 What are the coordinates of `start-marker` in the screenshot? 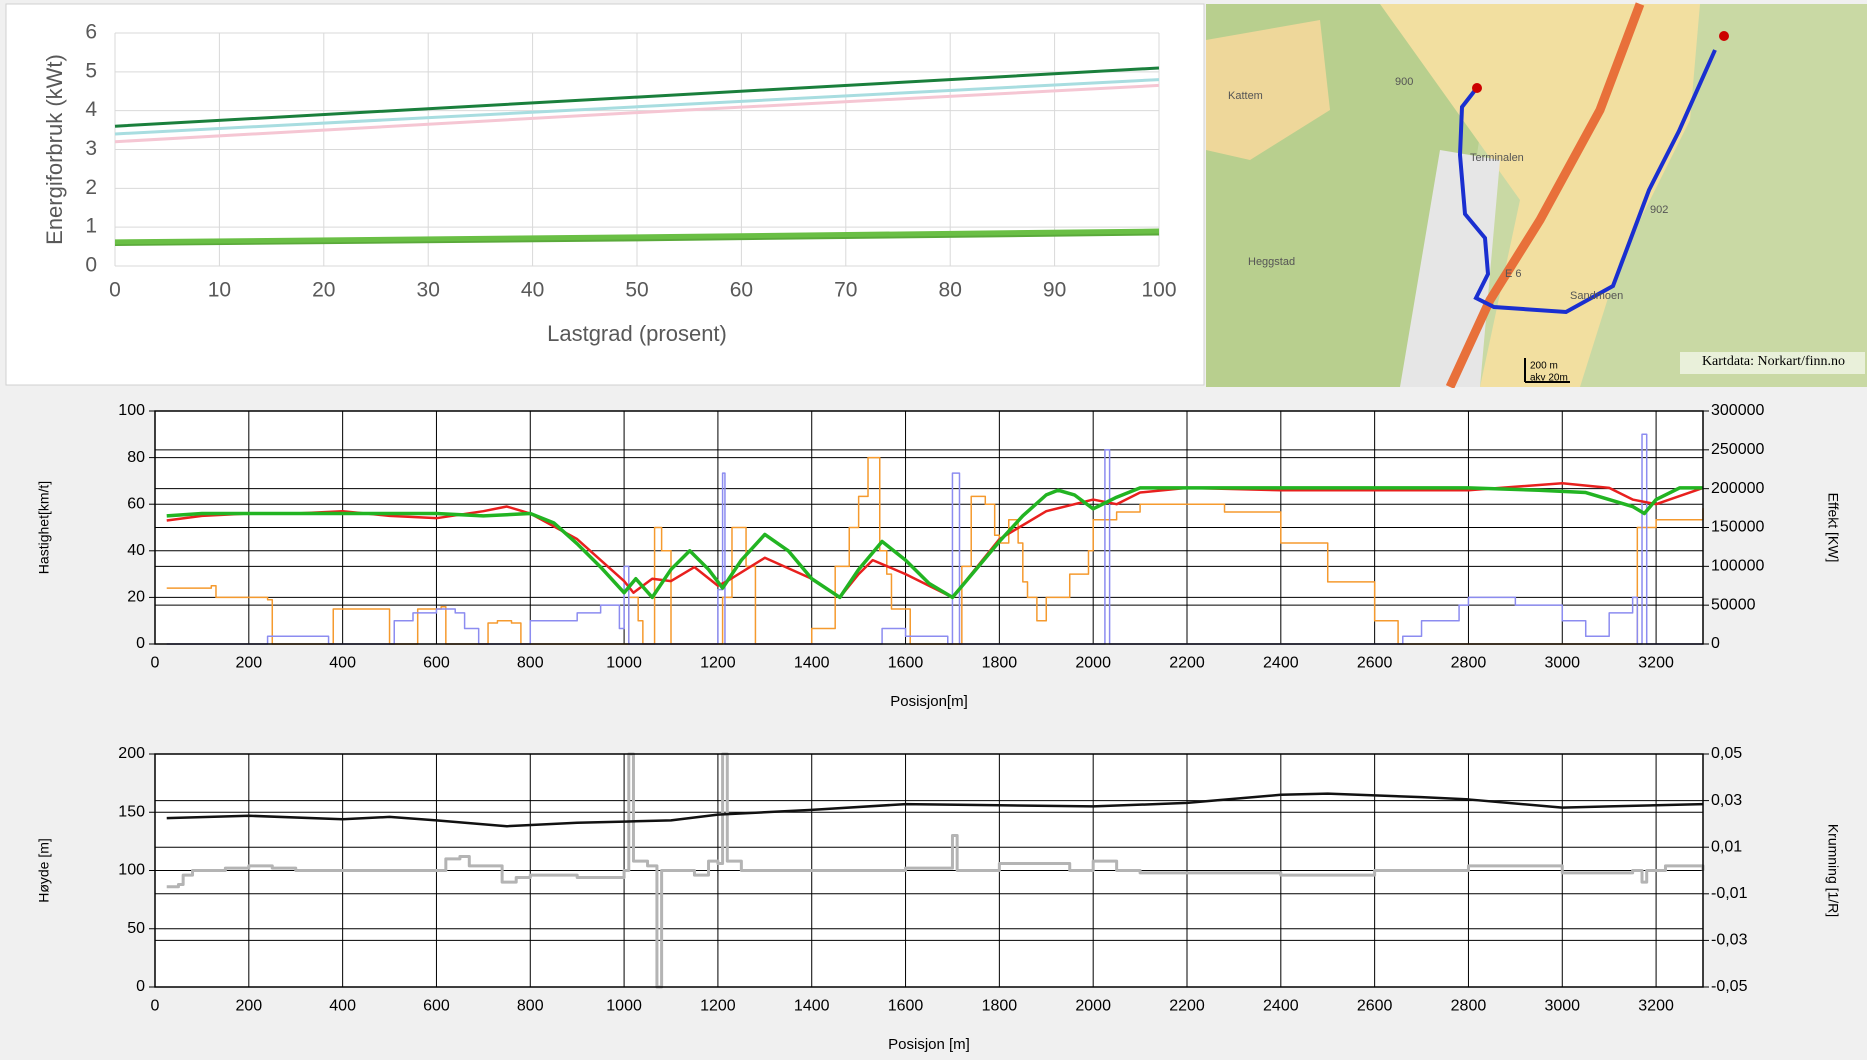 It's located at (1477, 88).